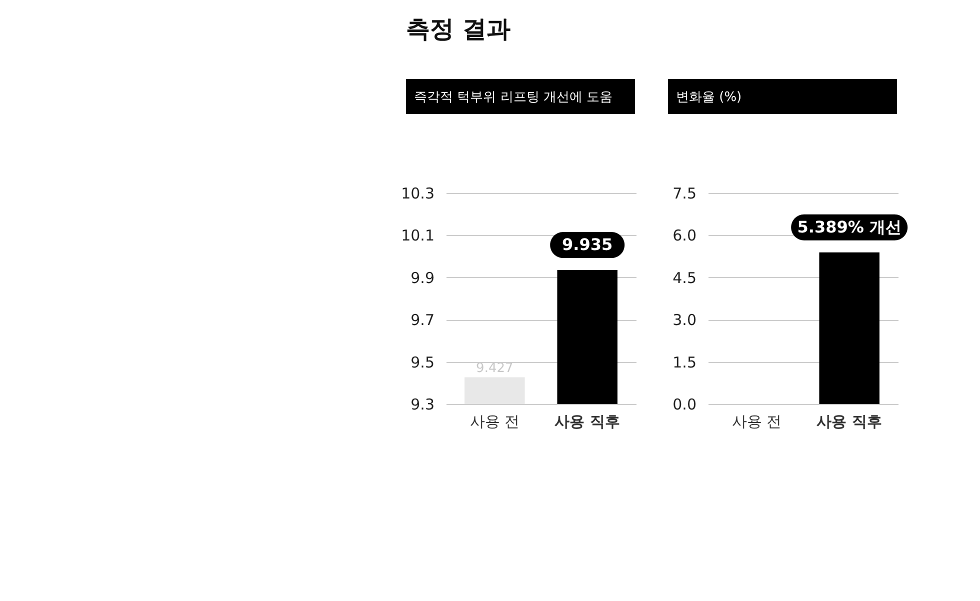 The width and height of the screenshot is (980, 601). Describe the element at coordinates (417, 193) in the screenshot. I see `y-tick-label: 10.3` at that location.